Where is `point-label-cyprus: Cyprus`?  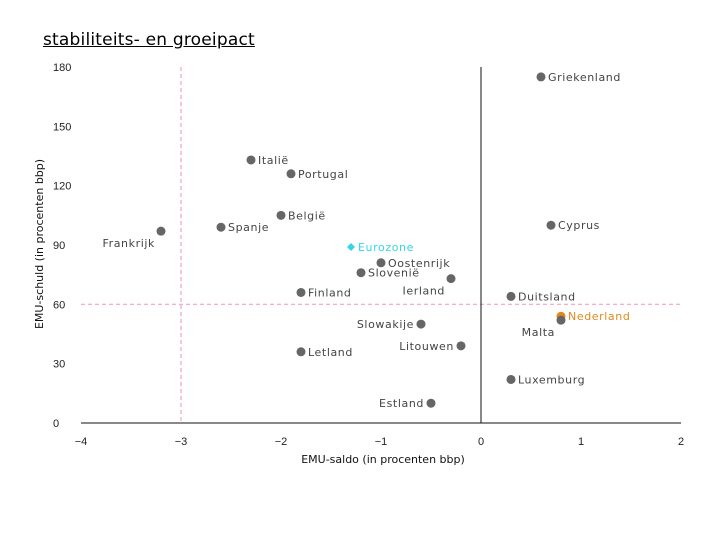
point-label-cyprus: Cyprus is located at coordinates (579, 225).